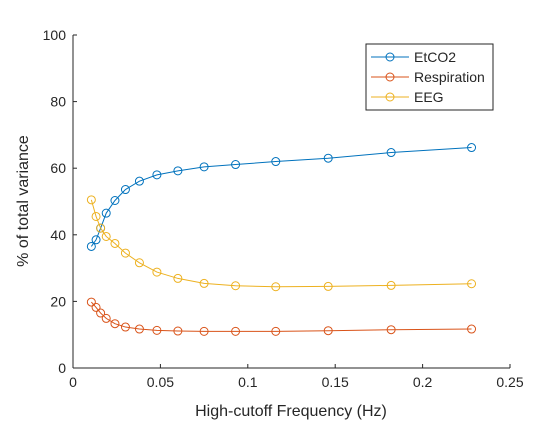 The image size is (539, 433). Describe the element at coordinates (62, 368) in the screenshot. I see `y-tick-label: 0` at that location.